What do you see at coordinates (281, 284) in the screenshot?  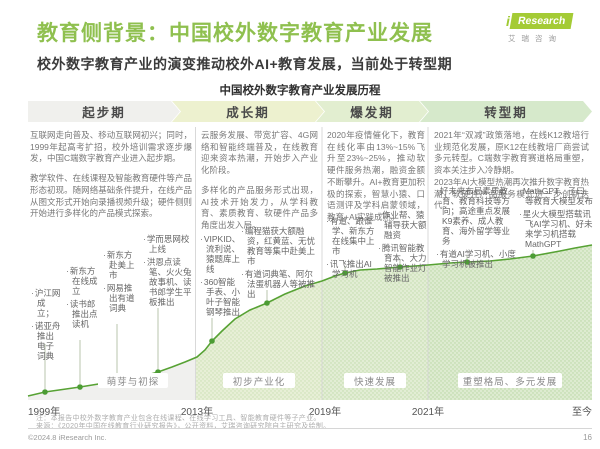 I see `event-item: 有道词典笔、阿尔法蛋机器人等被推出` at bounding box center [281, 284].